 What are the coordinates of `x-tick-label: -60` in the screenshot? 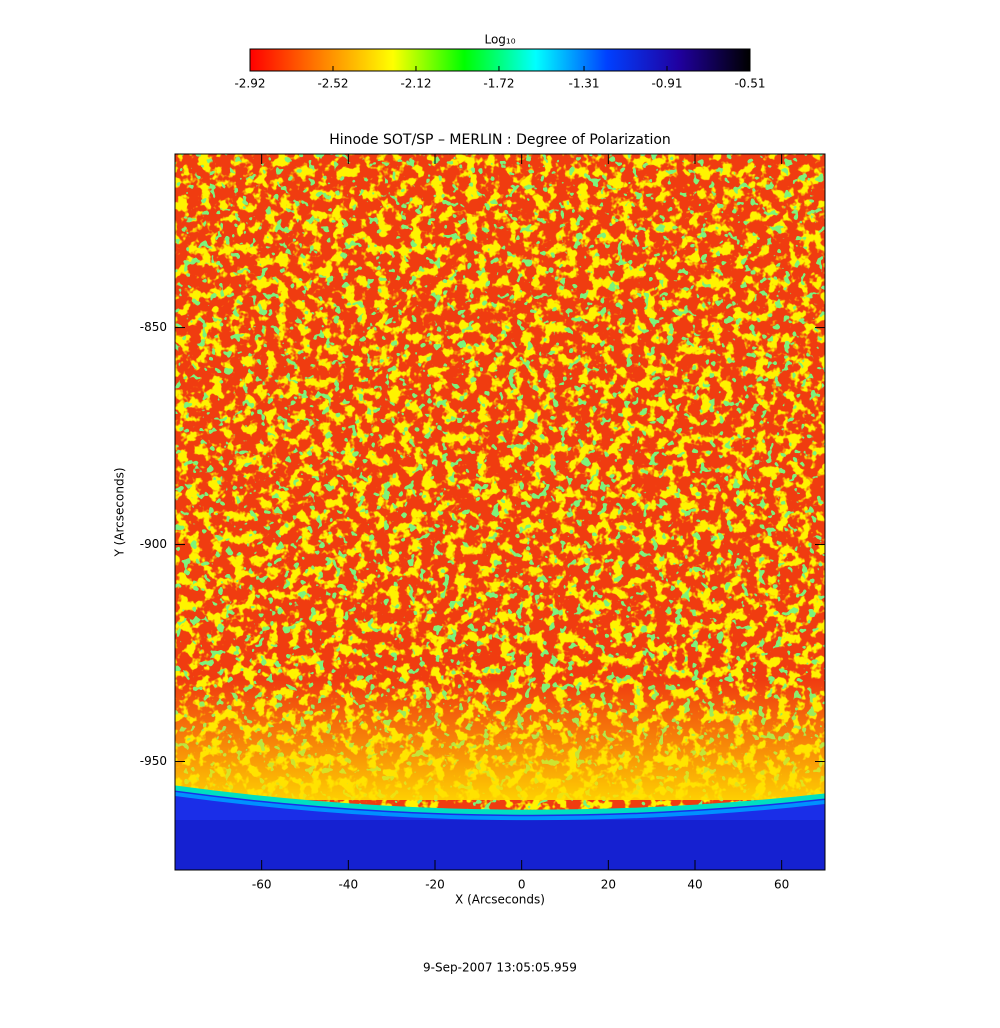 It's located at (262, 885).